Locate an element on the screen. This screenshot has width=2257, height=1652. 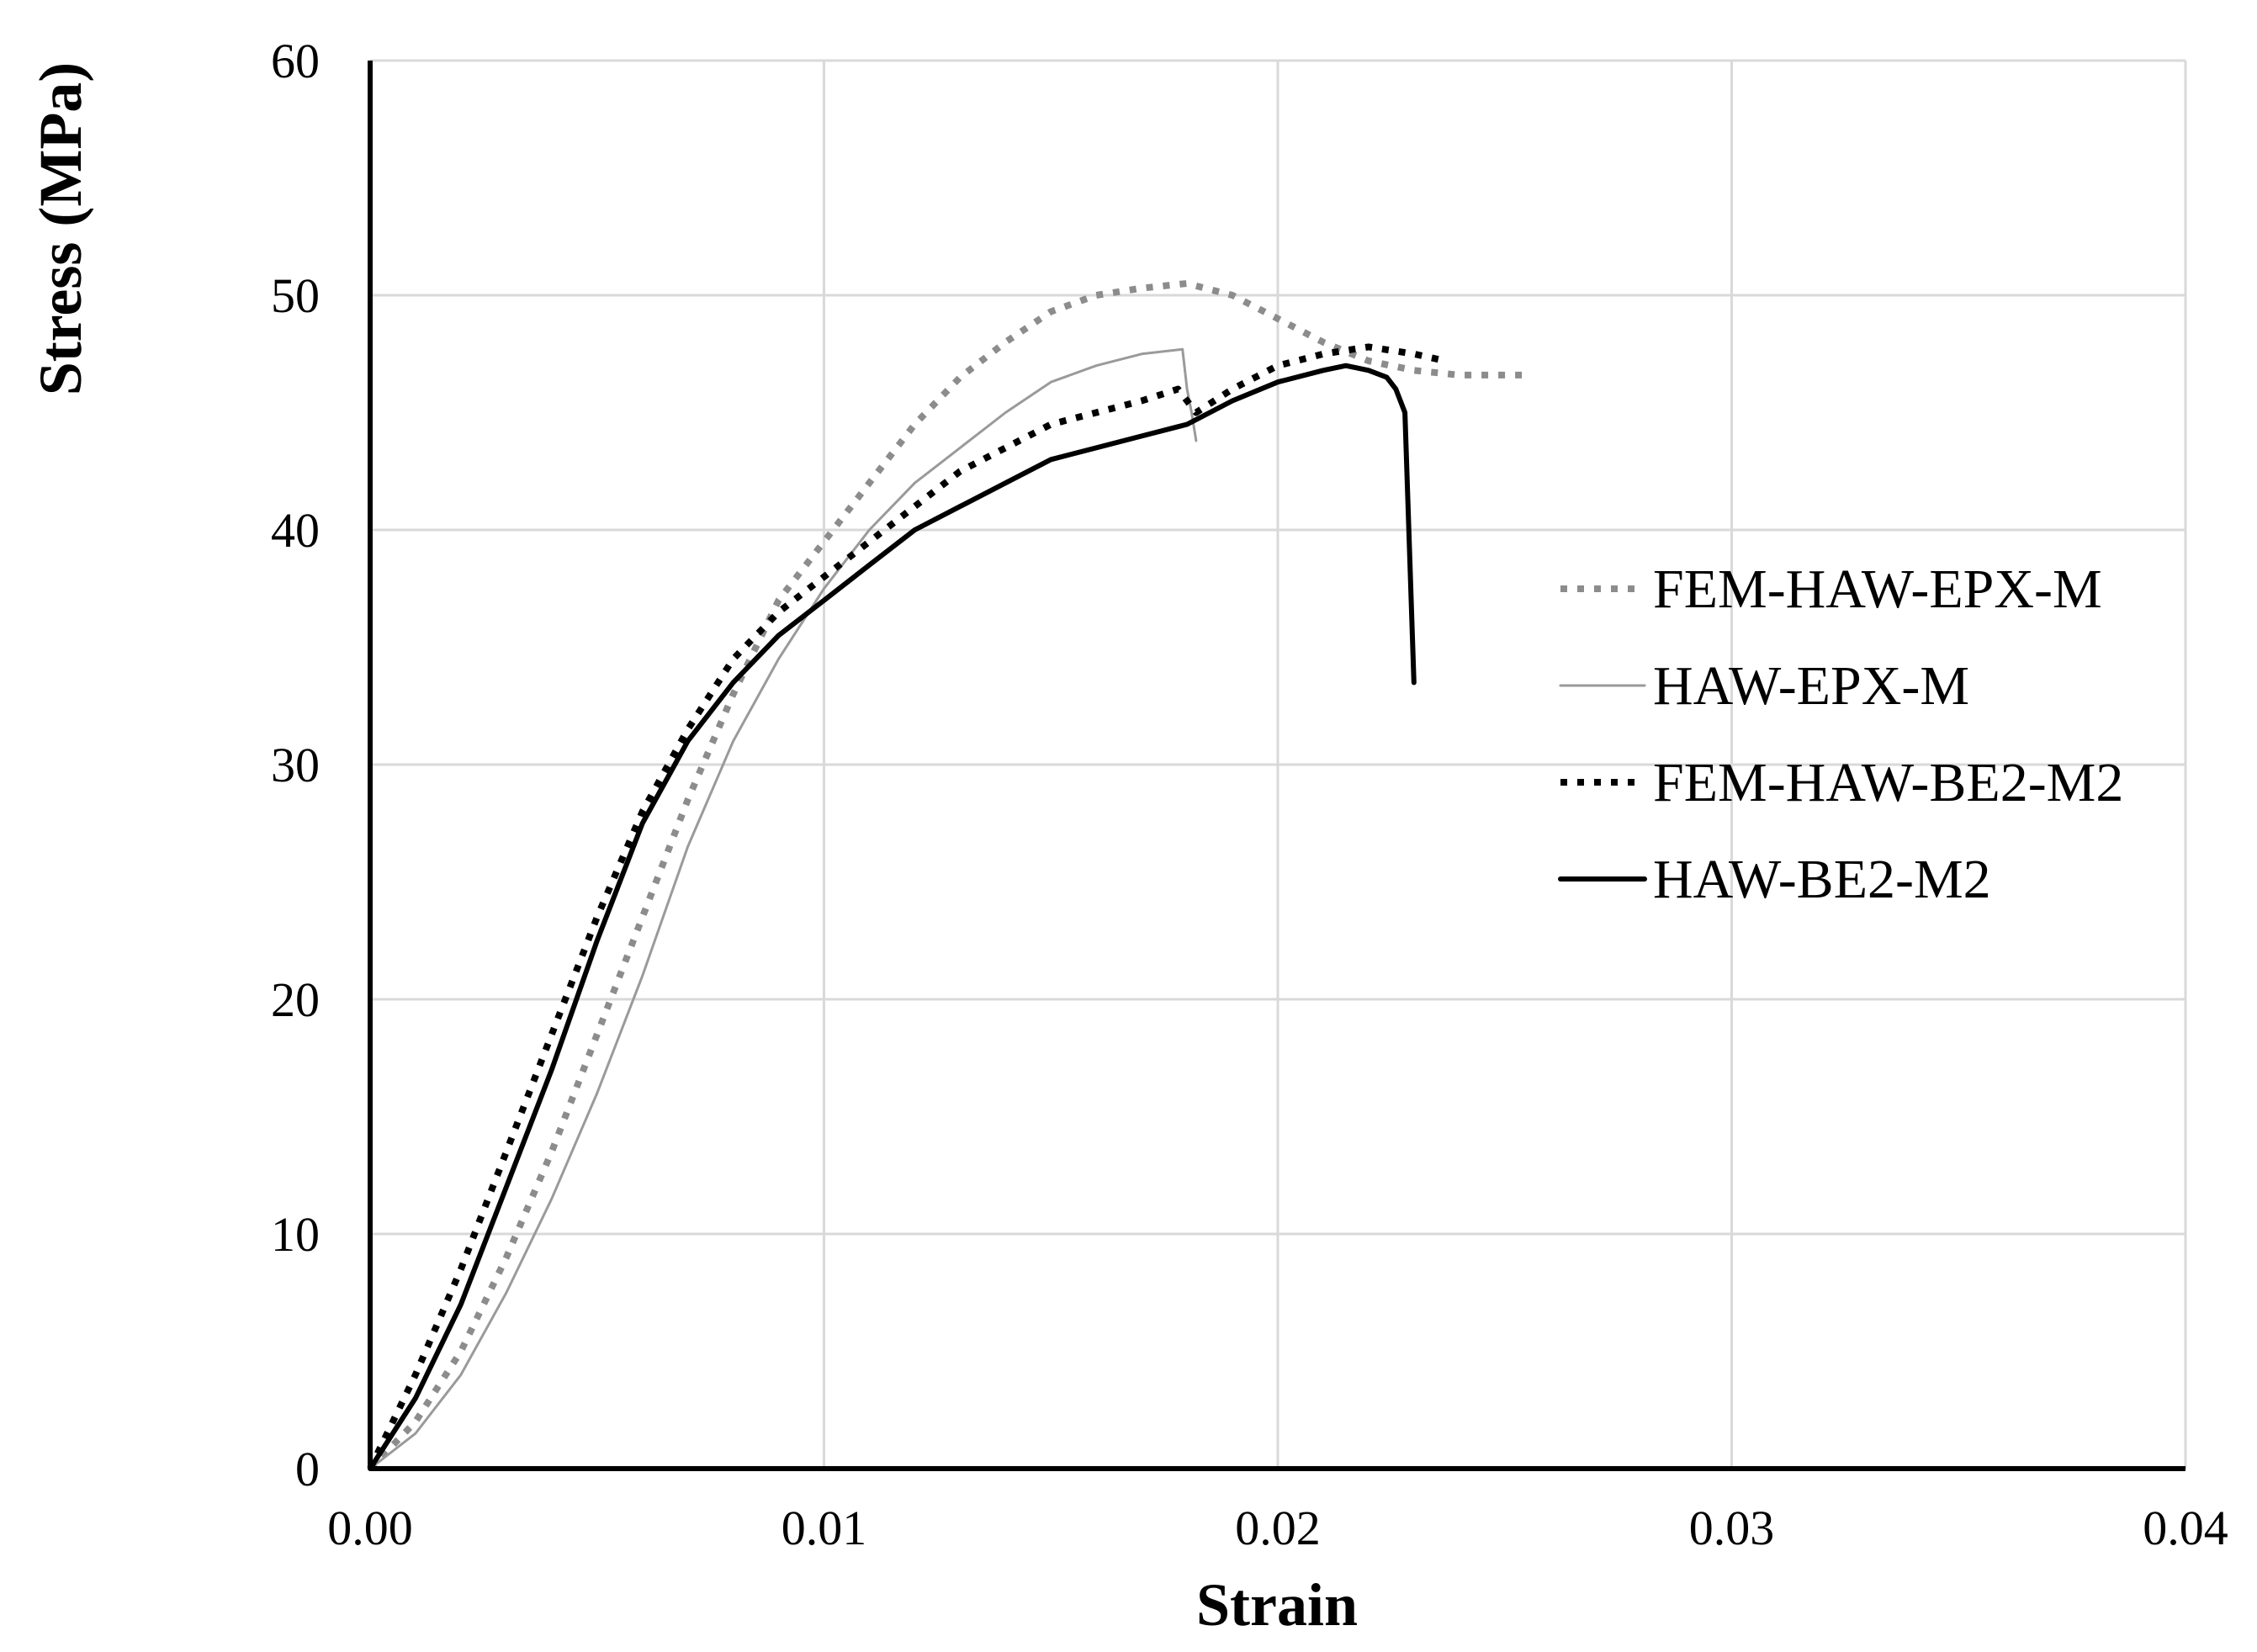
x-tick-label: 0.00 is located at coordinates (370, 1528).